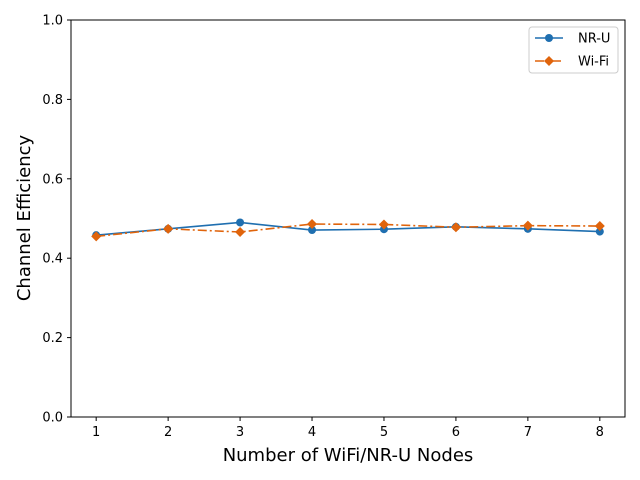 The image size is (640, 480). What do you see at coordinates (573, 50) in the screenshot?
I see `legend: NR-U Wi-Fi` at bounding box center [573, 50].